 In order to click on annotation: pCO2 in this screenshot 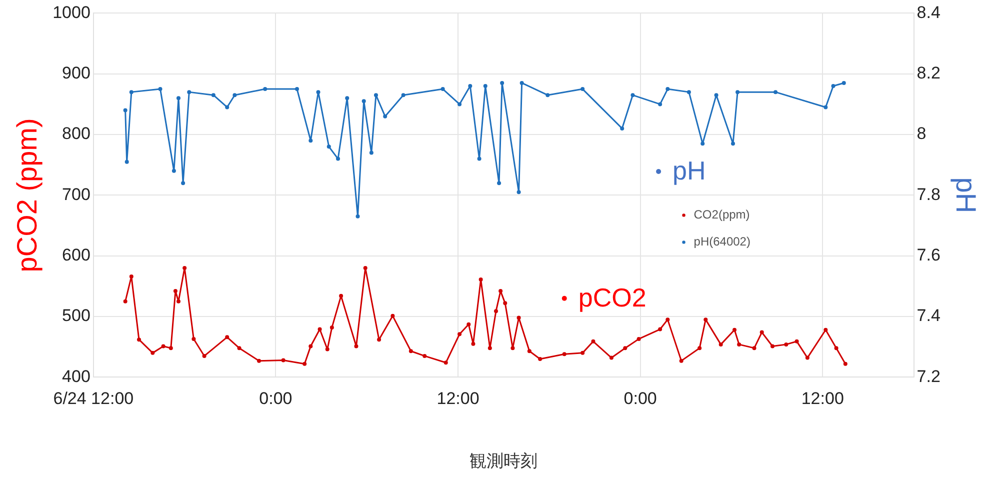, I will do `click(612, 297)`.